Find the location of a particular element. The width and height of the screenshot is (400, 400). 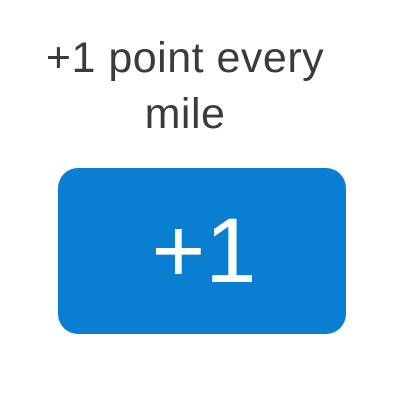

points-value: +1 is located at coordinates (204, 251).